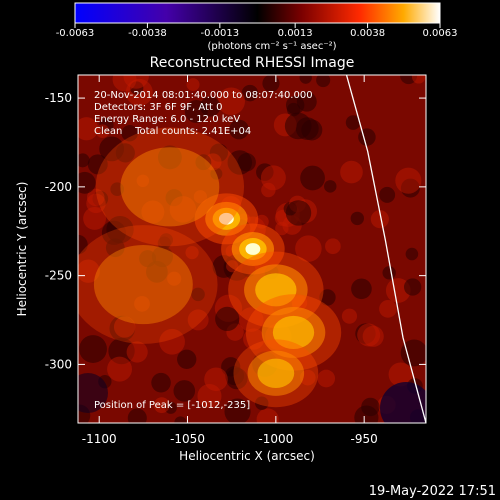 Image resolution: width=500 pixels, height=500 pixels. What do you see at coordinates (440, 33) in the screenshot?
I see `colorbar-tick-label: 0.0063` at bounding box center [440, 33].